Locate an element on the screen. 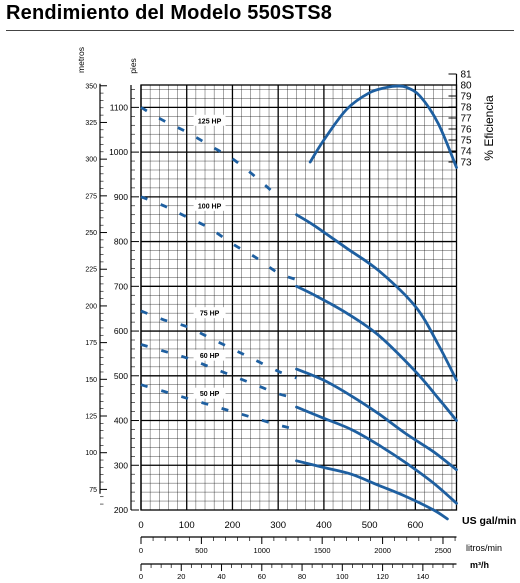 The height and width of the screenshot is (583, 520). meters-tick-label: 200 is located at coordinates (91, 306).